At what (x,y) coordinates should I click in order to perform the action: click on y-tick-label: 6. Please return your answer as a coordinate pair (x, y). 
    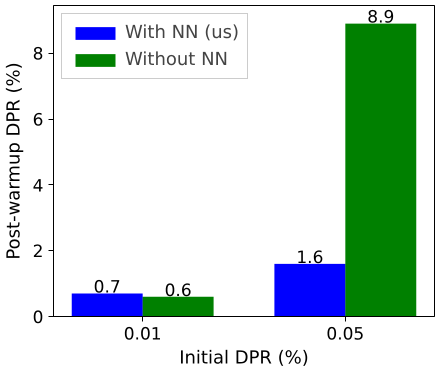
    Looking at the image, I should click on (38, 120).